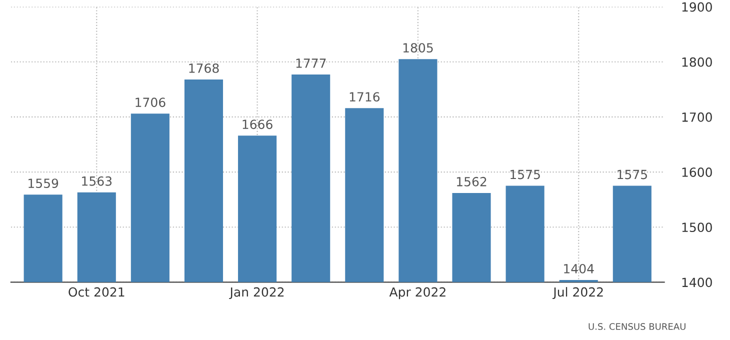 The width and height of the screenshot is (730, 340). Describe the element at coordinates (697, 62) in the screenshot. I see `y-tick-label: 1800` at that location.